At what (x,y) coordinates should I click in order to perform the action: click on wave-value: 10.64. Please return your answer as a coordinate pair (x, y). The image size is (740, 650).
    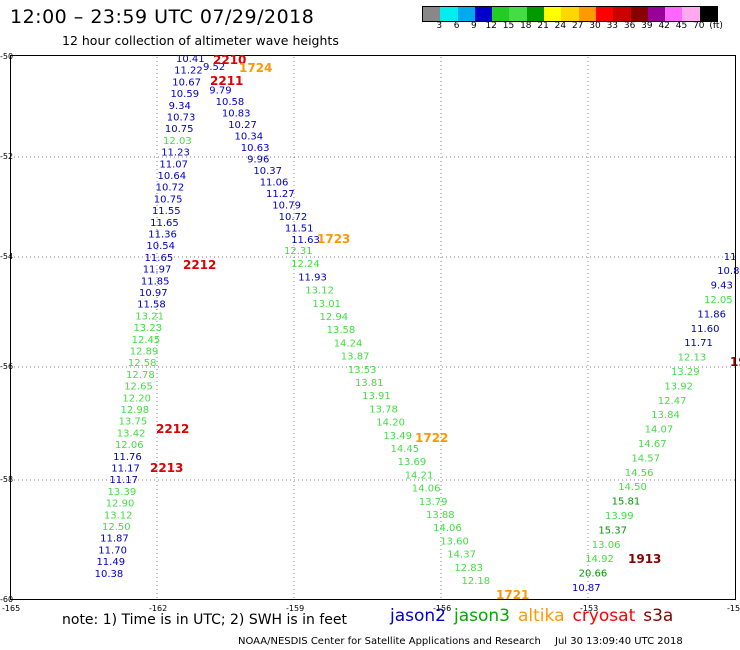
    Looking at the image, I should click on (172, 176).